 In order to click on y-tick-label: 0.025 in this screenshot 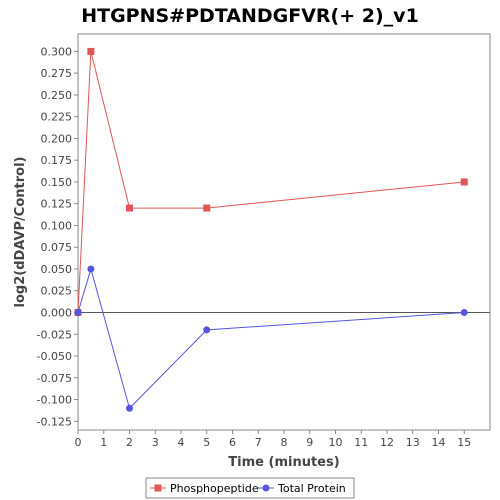, I will do `click(57, 291)`.